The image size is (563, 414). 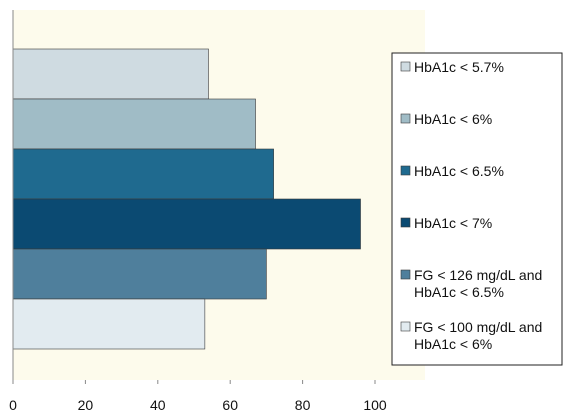 I want to click on legend-label-5-line-2: HbA1c < 6.5%, so click(x=459, y=292).